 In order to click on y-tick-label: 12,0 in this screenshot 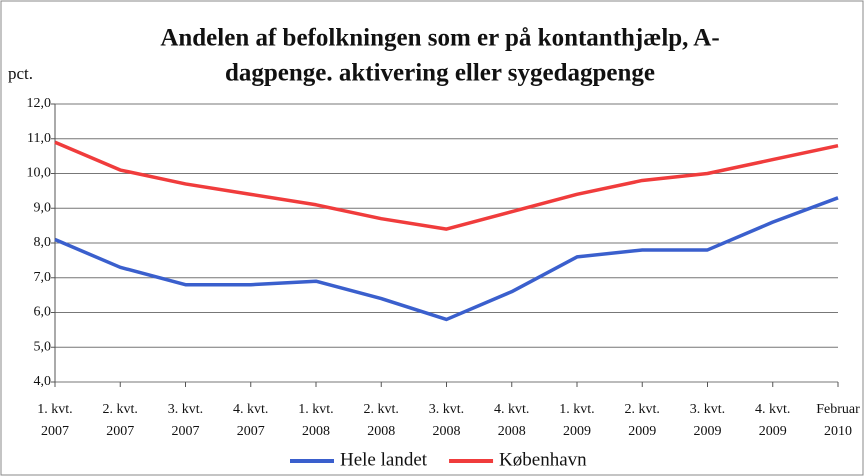, I will do `click(39, 103)`.